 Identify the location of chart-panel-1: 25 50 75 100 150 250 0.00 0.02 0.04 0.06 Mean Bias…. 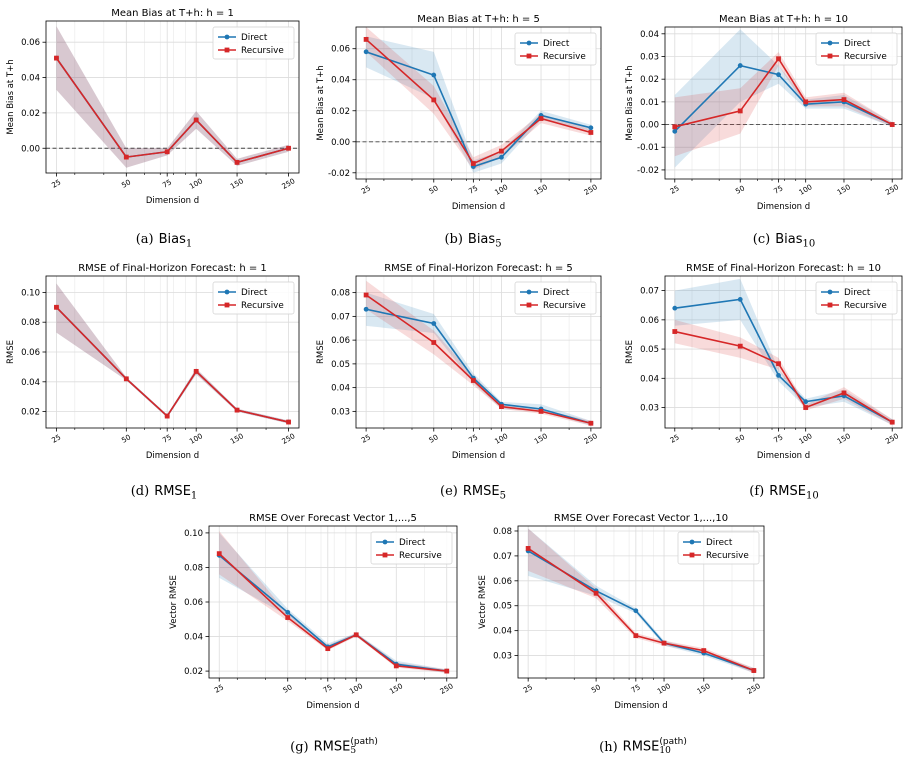
(153, 107).